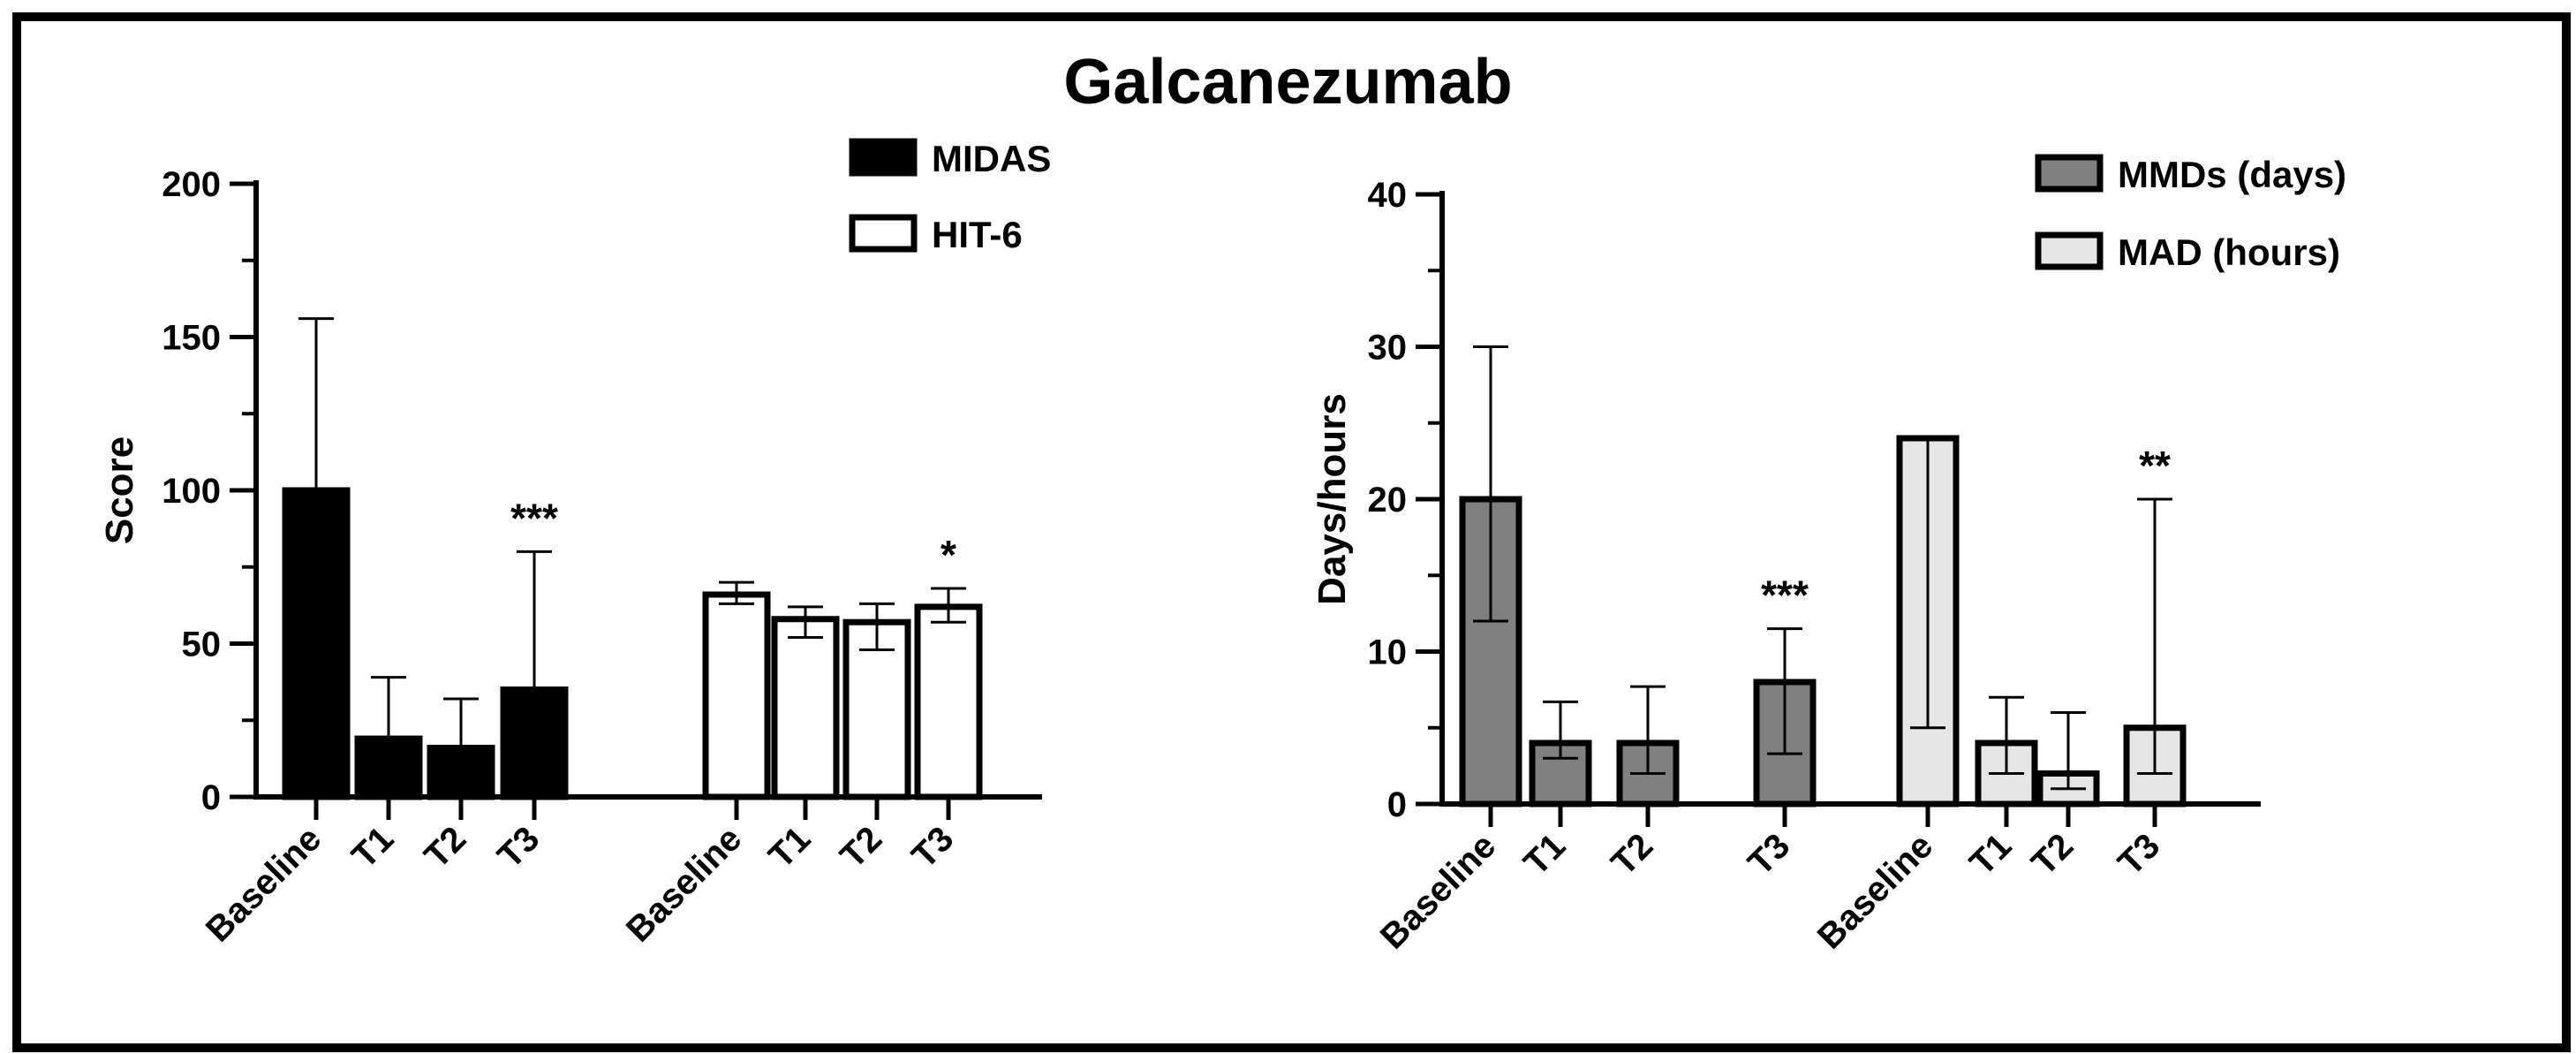  Describe the element at coordinates (991, 158) in the screenshot. I see `legend-label: MIDAS` at that location.